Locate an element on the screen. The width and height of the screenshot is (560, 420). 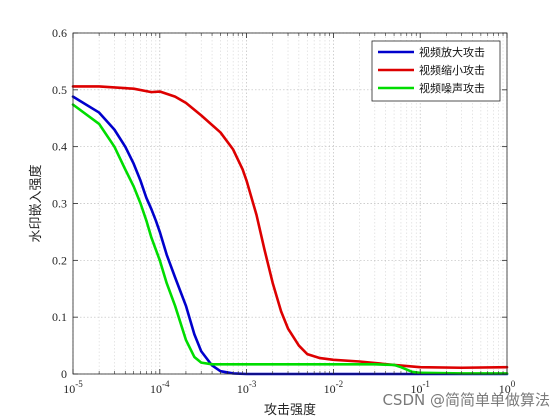
legend-label: 视频放大攻击 is located at coordinates (452, 52).